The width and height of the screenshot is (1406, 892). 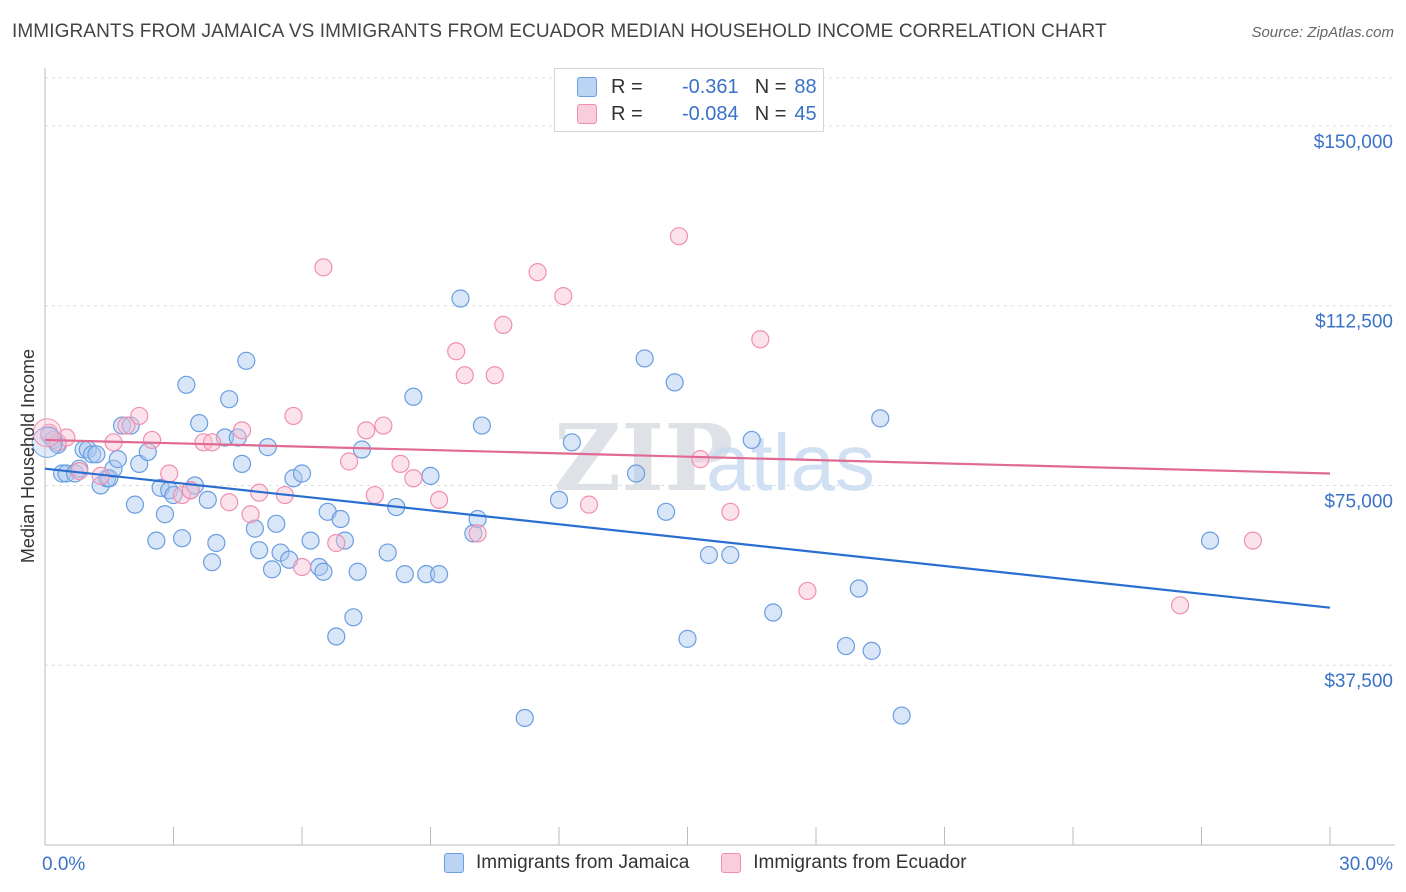 What do you see at coordinates (587, 114) in the screenshot?
I see `legend-swatch-ecuador` at bounding box center [587, 114].